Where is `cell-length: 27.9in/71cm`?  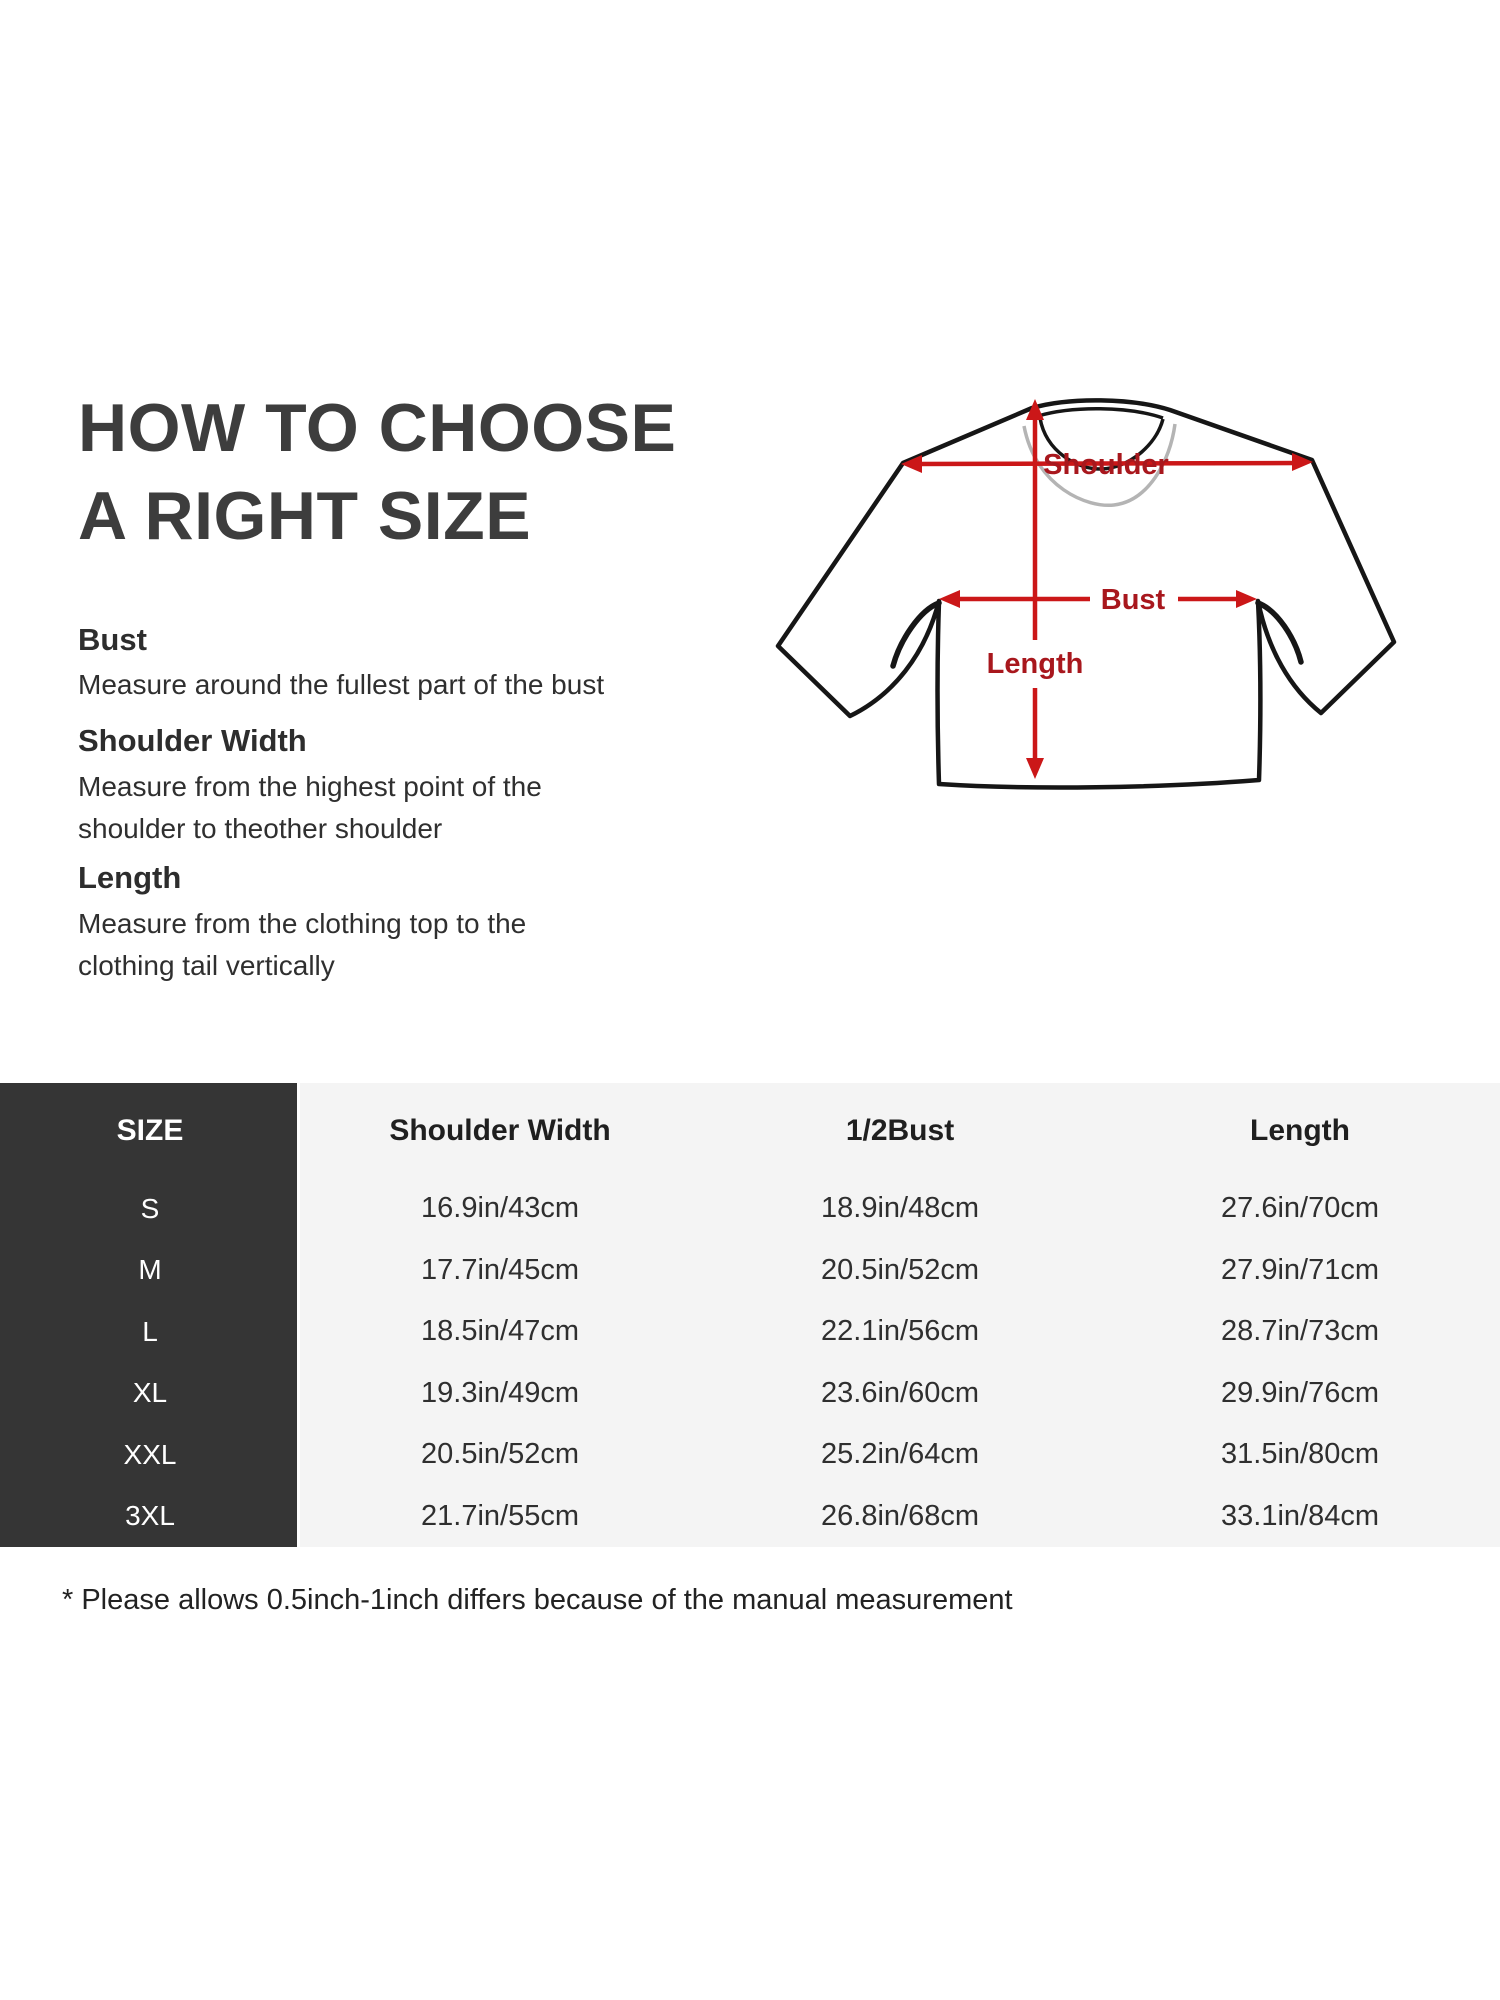 cell-length: 27.9in/71cm is located at coordinates (1300, 1269).